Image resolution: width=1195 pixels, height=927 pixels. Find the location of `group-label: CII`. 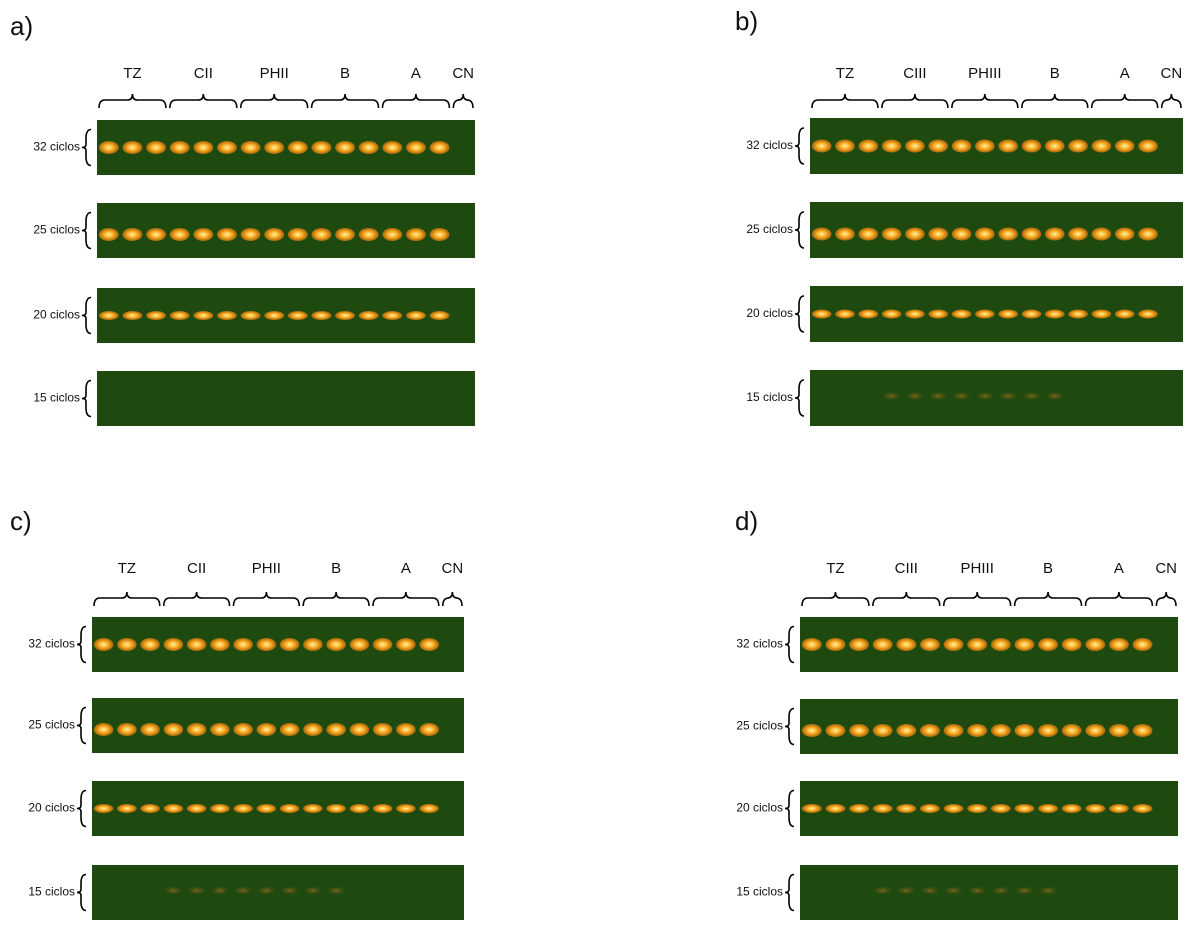

group-label: CII is located at coordinates (203, 73).